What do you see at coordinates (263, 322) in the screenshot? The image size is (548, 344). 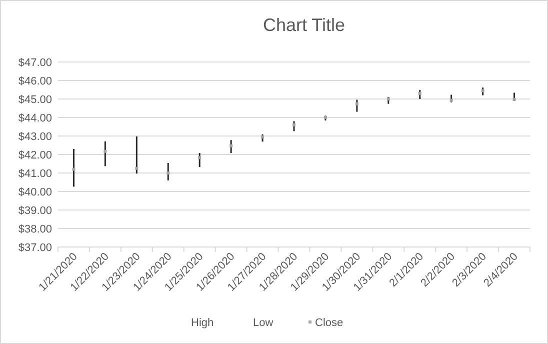 I see `text: Low` at bounding box center [263, 322].